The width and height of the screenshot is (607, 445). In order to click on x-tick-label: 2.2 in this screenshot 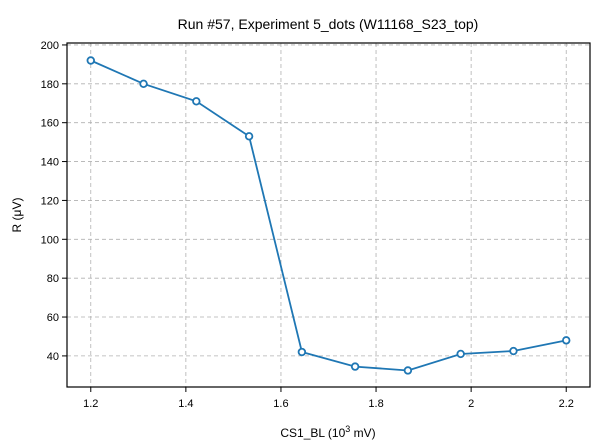, I will do `click(566, 404)`.